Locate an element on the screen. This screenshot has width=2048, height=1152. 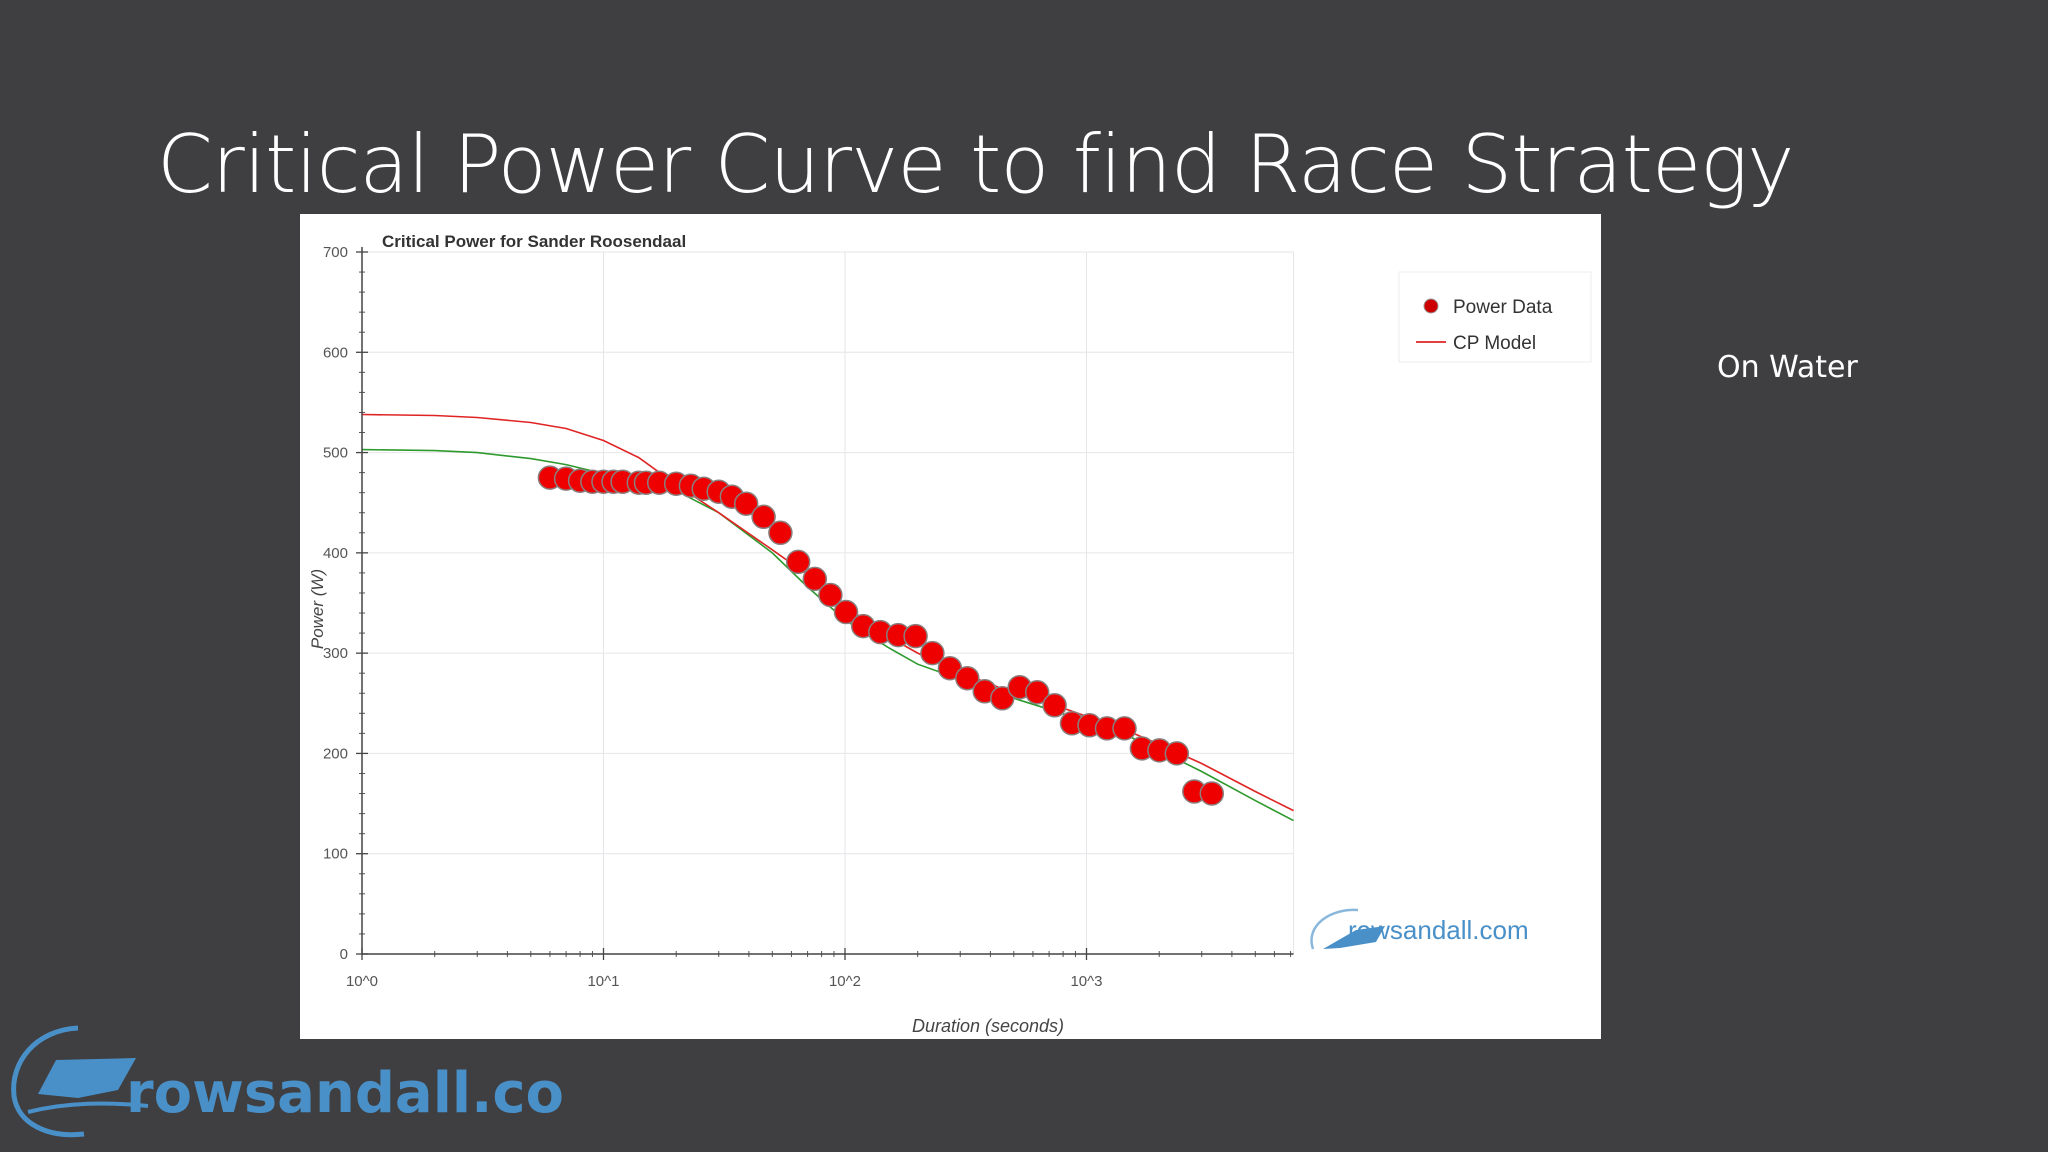
y-tick-label: 100 is located at coordinates (335, 854).